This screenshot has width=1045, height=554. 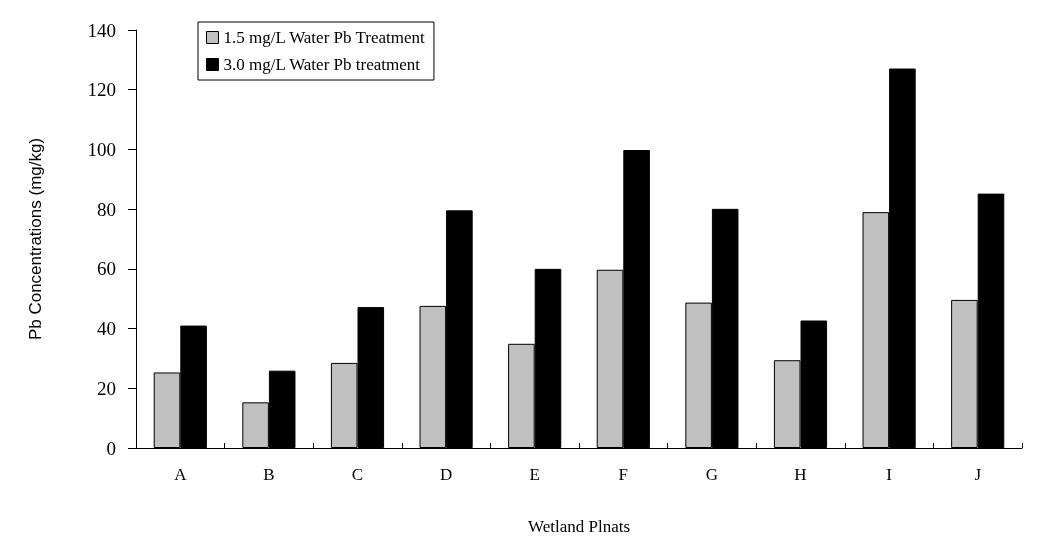 I want to click on x-tick-label: D, so click(x=446, y=474).